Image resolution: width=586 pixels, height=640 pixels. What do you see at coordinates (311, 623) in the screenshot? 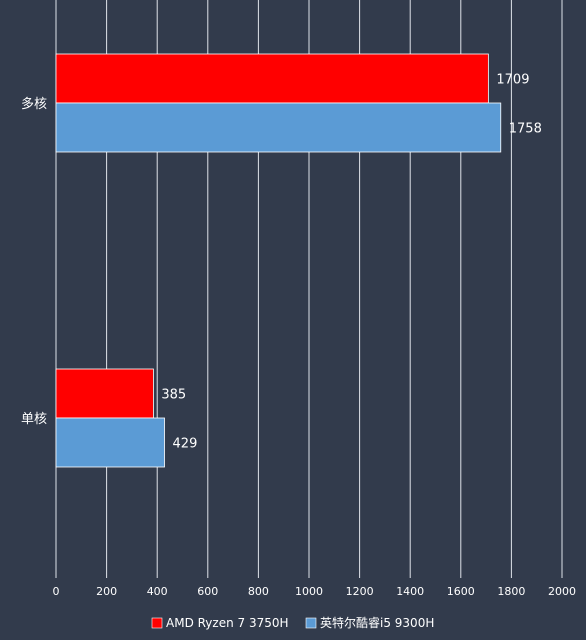
I see `legend-swatch-intel` at bounding box center [311, 623].